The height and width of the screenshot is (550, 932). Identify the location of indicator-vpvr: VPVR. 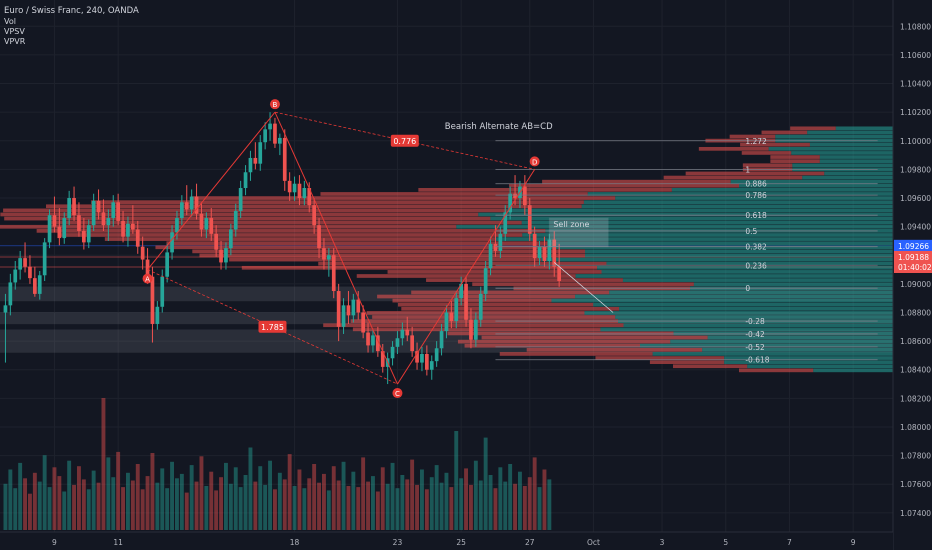
(15, 41).